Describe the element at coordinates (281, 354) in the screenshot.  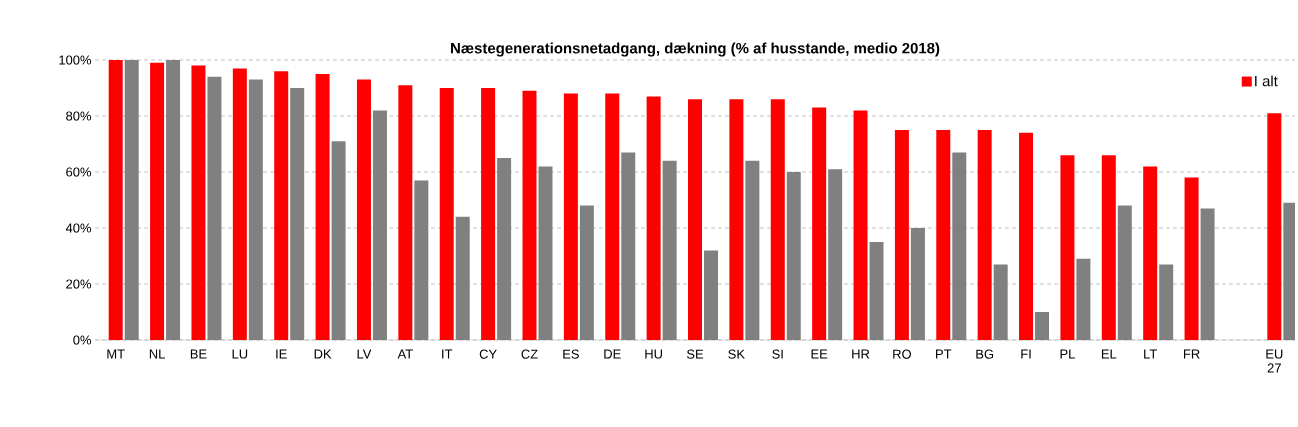
I see `x-tick-label: IE` at that location.